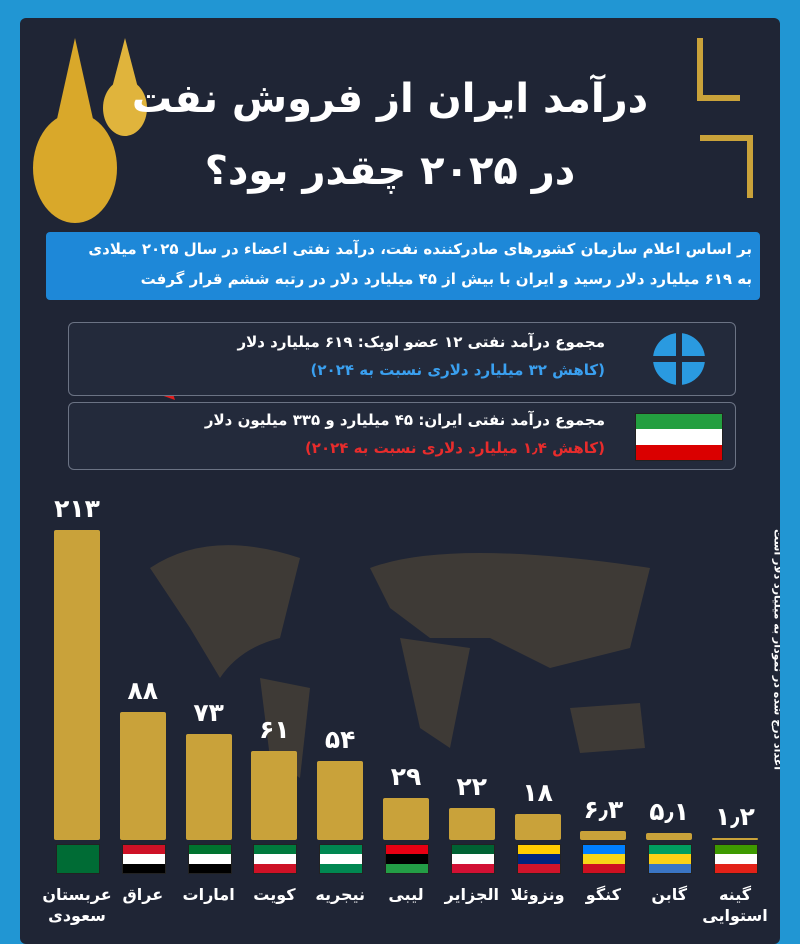 The width and height of the screenshot is (800, 944). Describe the element at coordinates (340, 740) in the screenshot. I see `value-label: ۵۴` at that location.